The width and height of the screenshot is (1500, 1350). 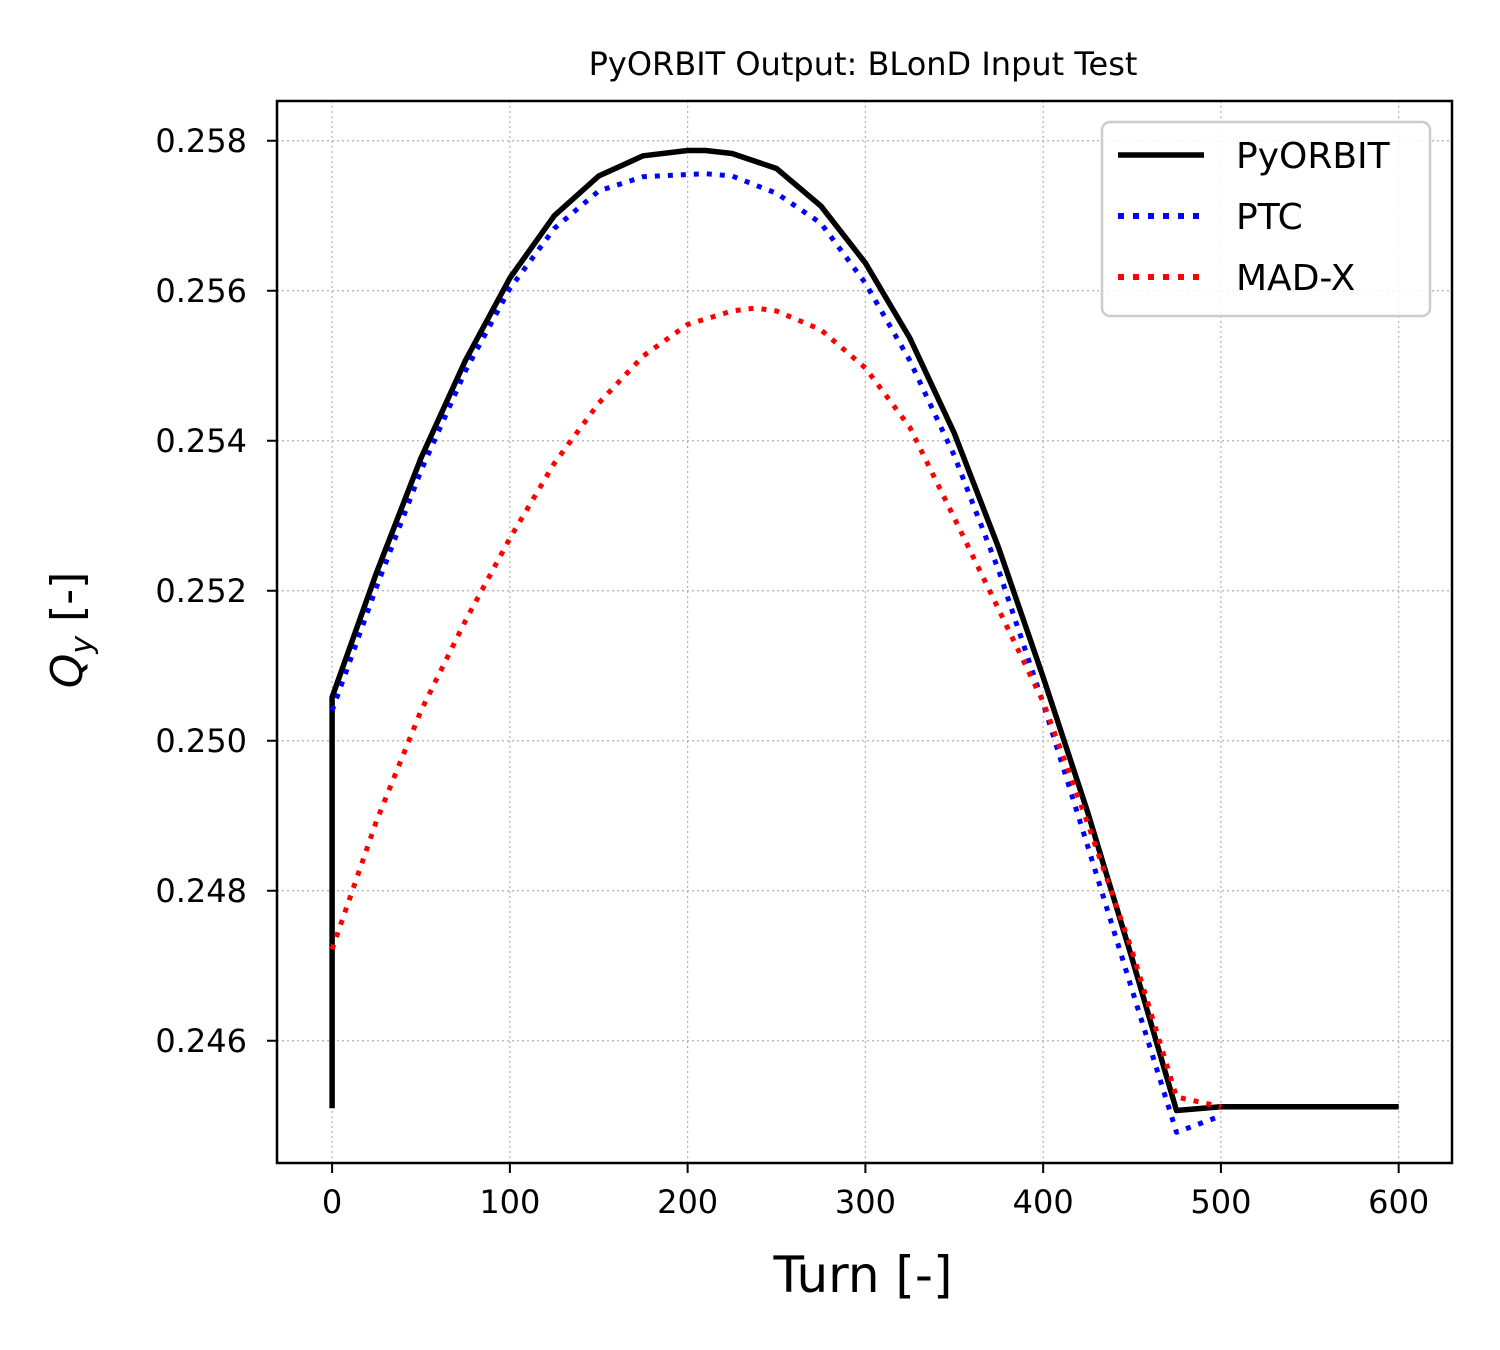 I want to click on legend: PyORBIT PTC MAD-X, so click(x=1266, y=219).